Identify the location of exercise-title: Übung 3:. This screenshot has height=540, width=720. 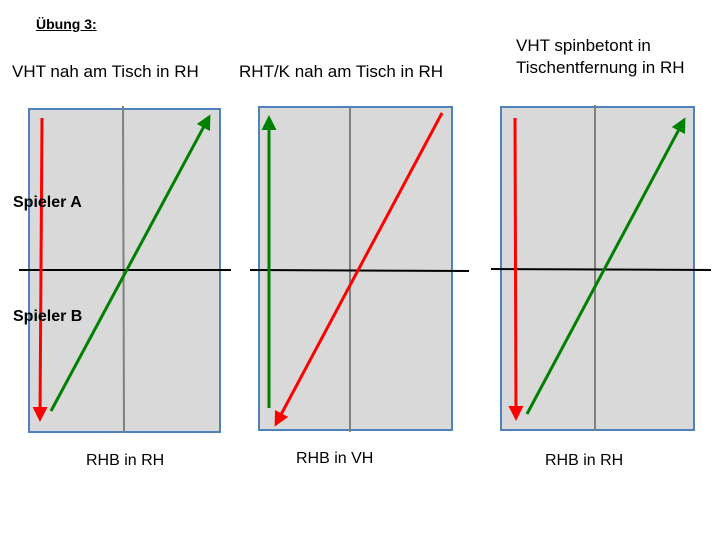
(66, 24).